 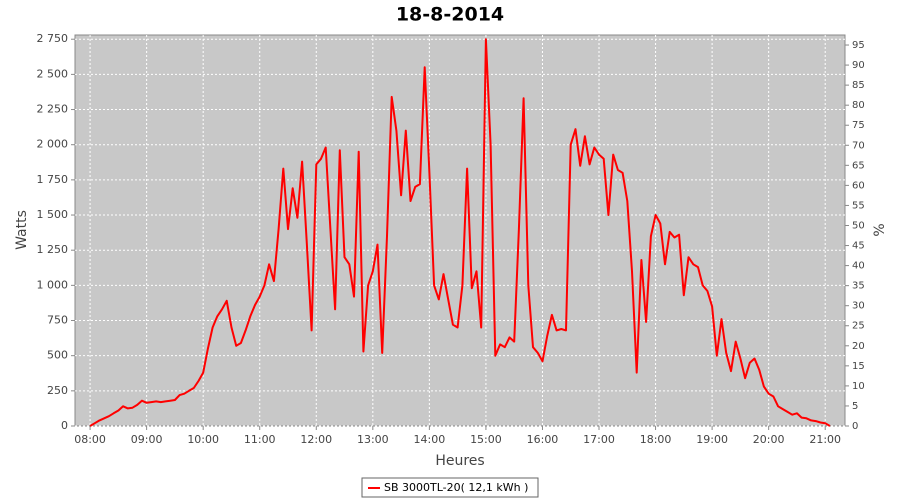 I want to click on y-tick-label: 2 750, so click(x=53, y=38).